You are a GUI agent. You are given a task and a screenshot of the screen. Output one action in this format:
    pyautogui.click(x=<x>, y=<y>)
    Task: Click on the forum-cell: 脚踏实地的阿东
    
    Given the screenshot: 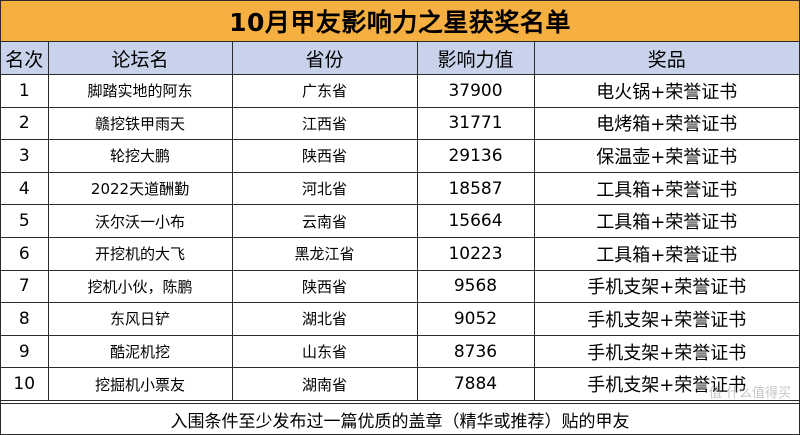 What is the action you would take?
    pyautogui.click(x=140, y=91)
    